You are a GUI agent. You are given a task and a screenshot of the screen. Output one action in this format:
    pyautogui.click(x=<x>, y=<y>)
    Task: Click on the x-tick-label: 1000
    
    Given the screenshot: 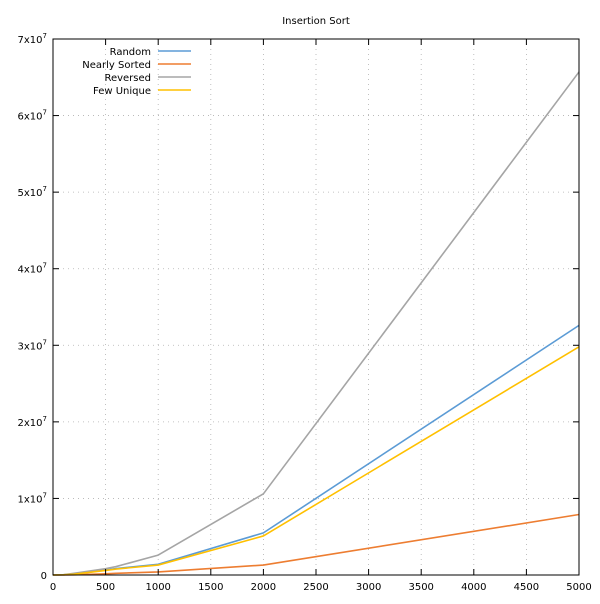 What is the action you would take?
    pyautogui.click(x=157, y=587)
    